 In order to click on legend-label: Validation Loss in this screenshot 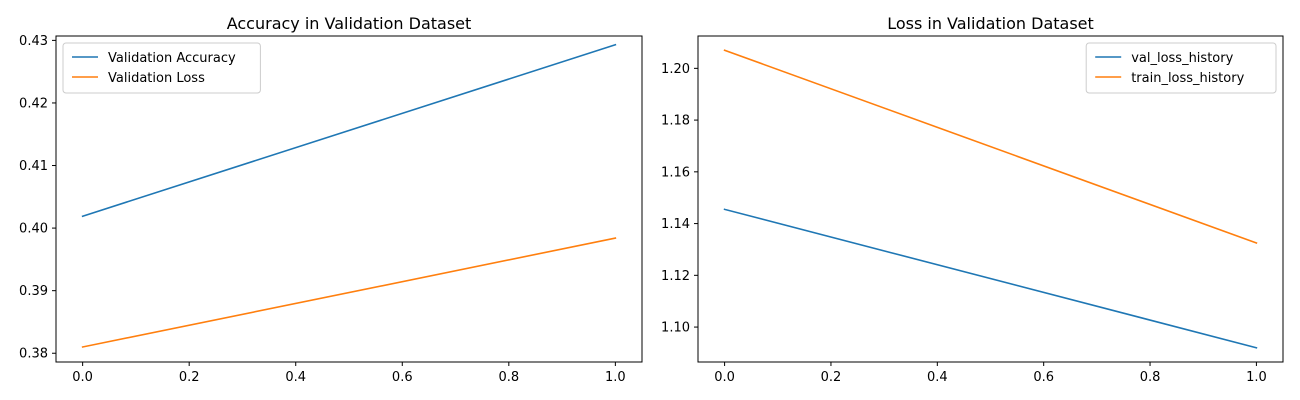, I will do `click(156, 78)`.